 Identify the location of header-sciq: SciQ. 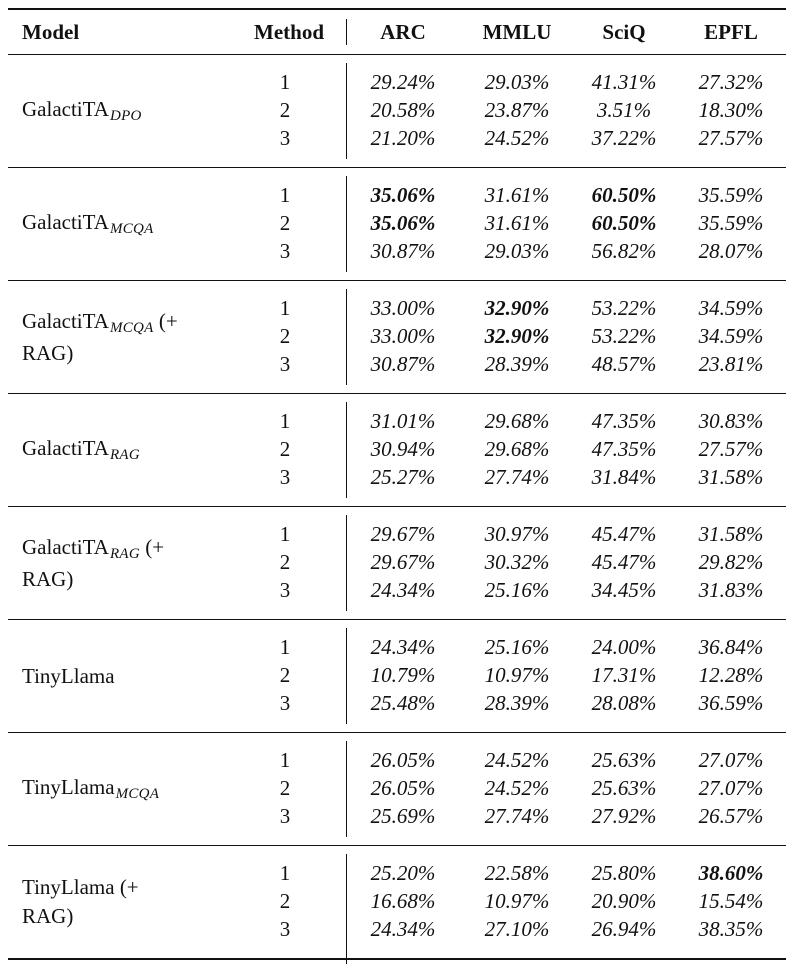
(624, 32).